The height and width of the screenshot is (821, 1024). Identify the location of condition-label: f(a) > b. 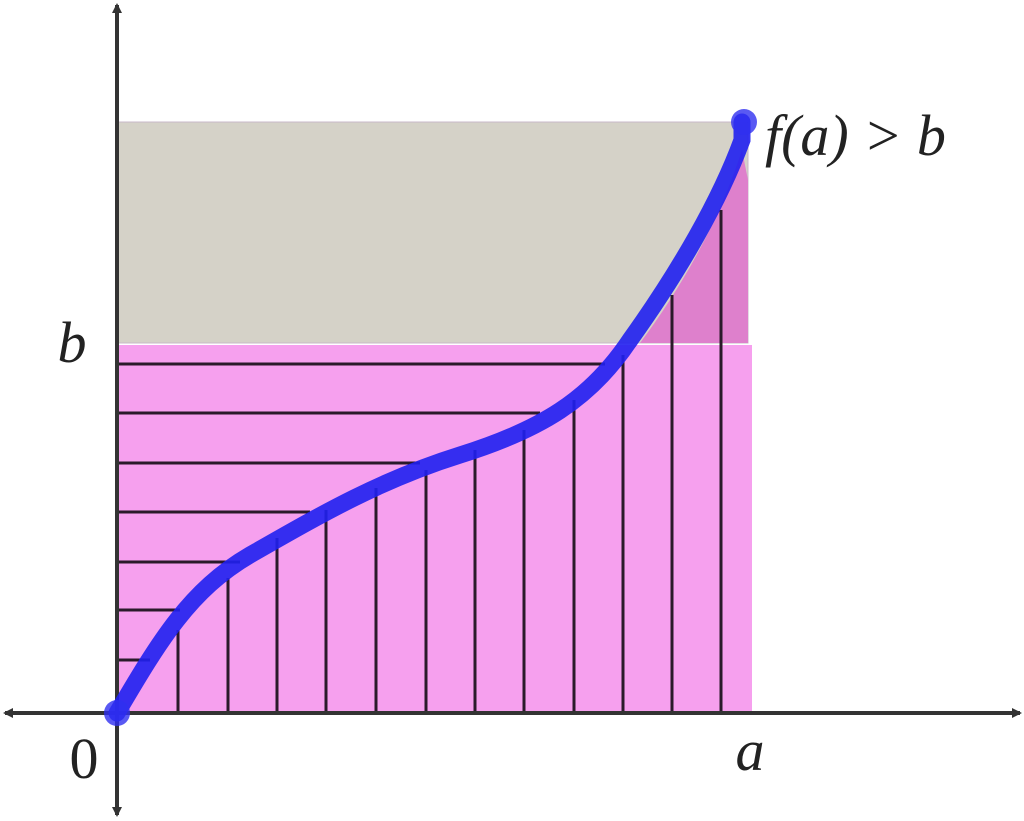
(855, 135).